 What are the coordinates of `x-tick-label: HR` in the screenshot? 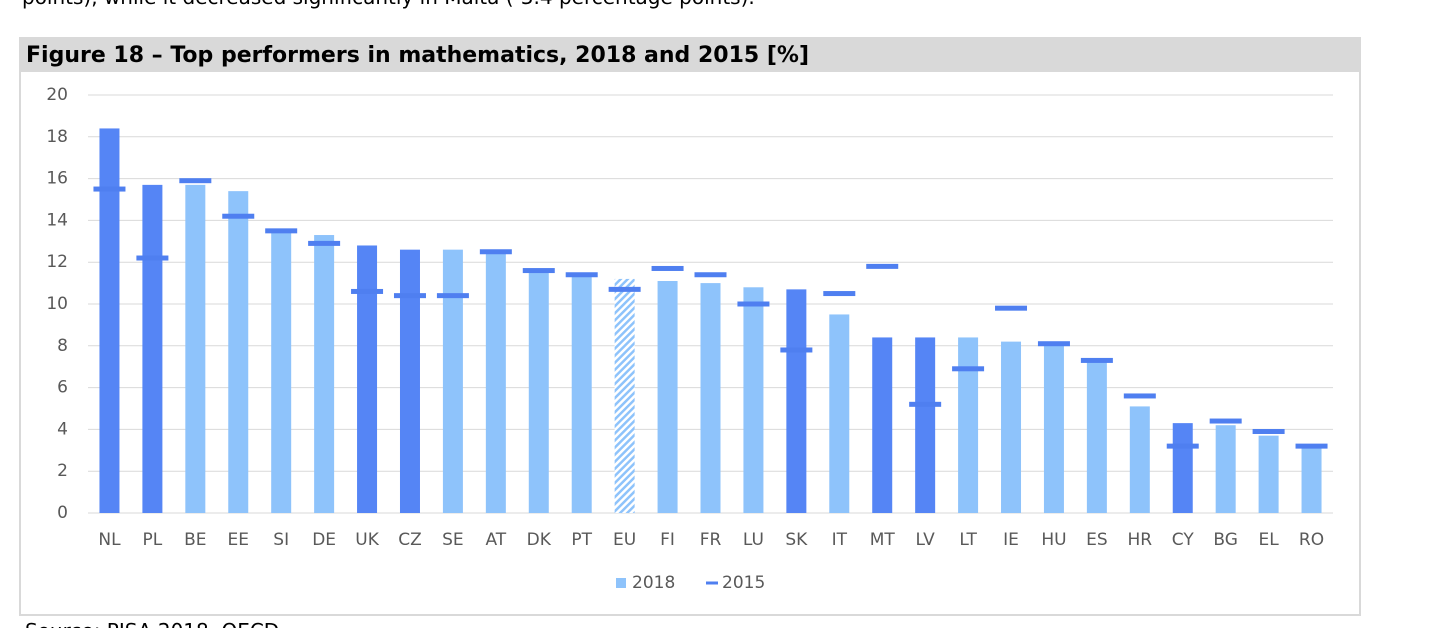 It's located at (1140, 540).